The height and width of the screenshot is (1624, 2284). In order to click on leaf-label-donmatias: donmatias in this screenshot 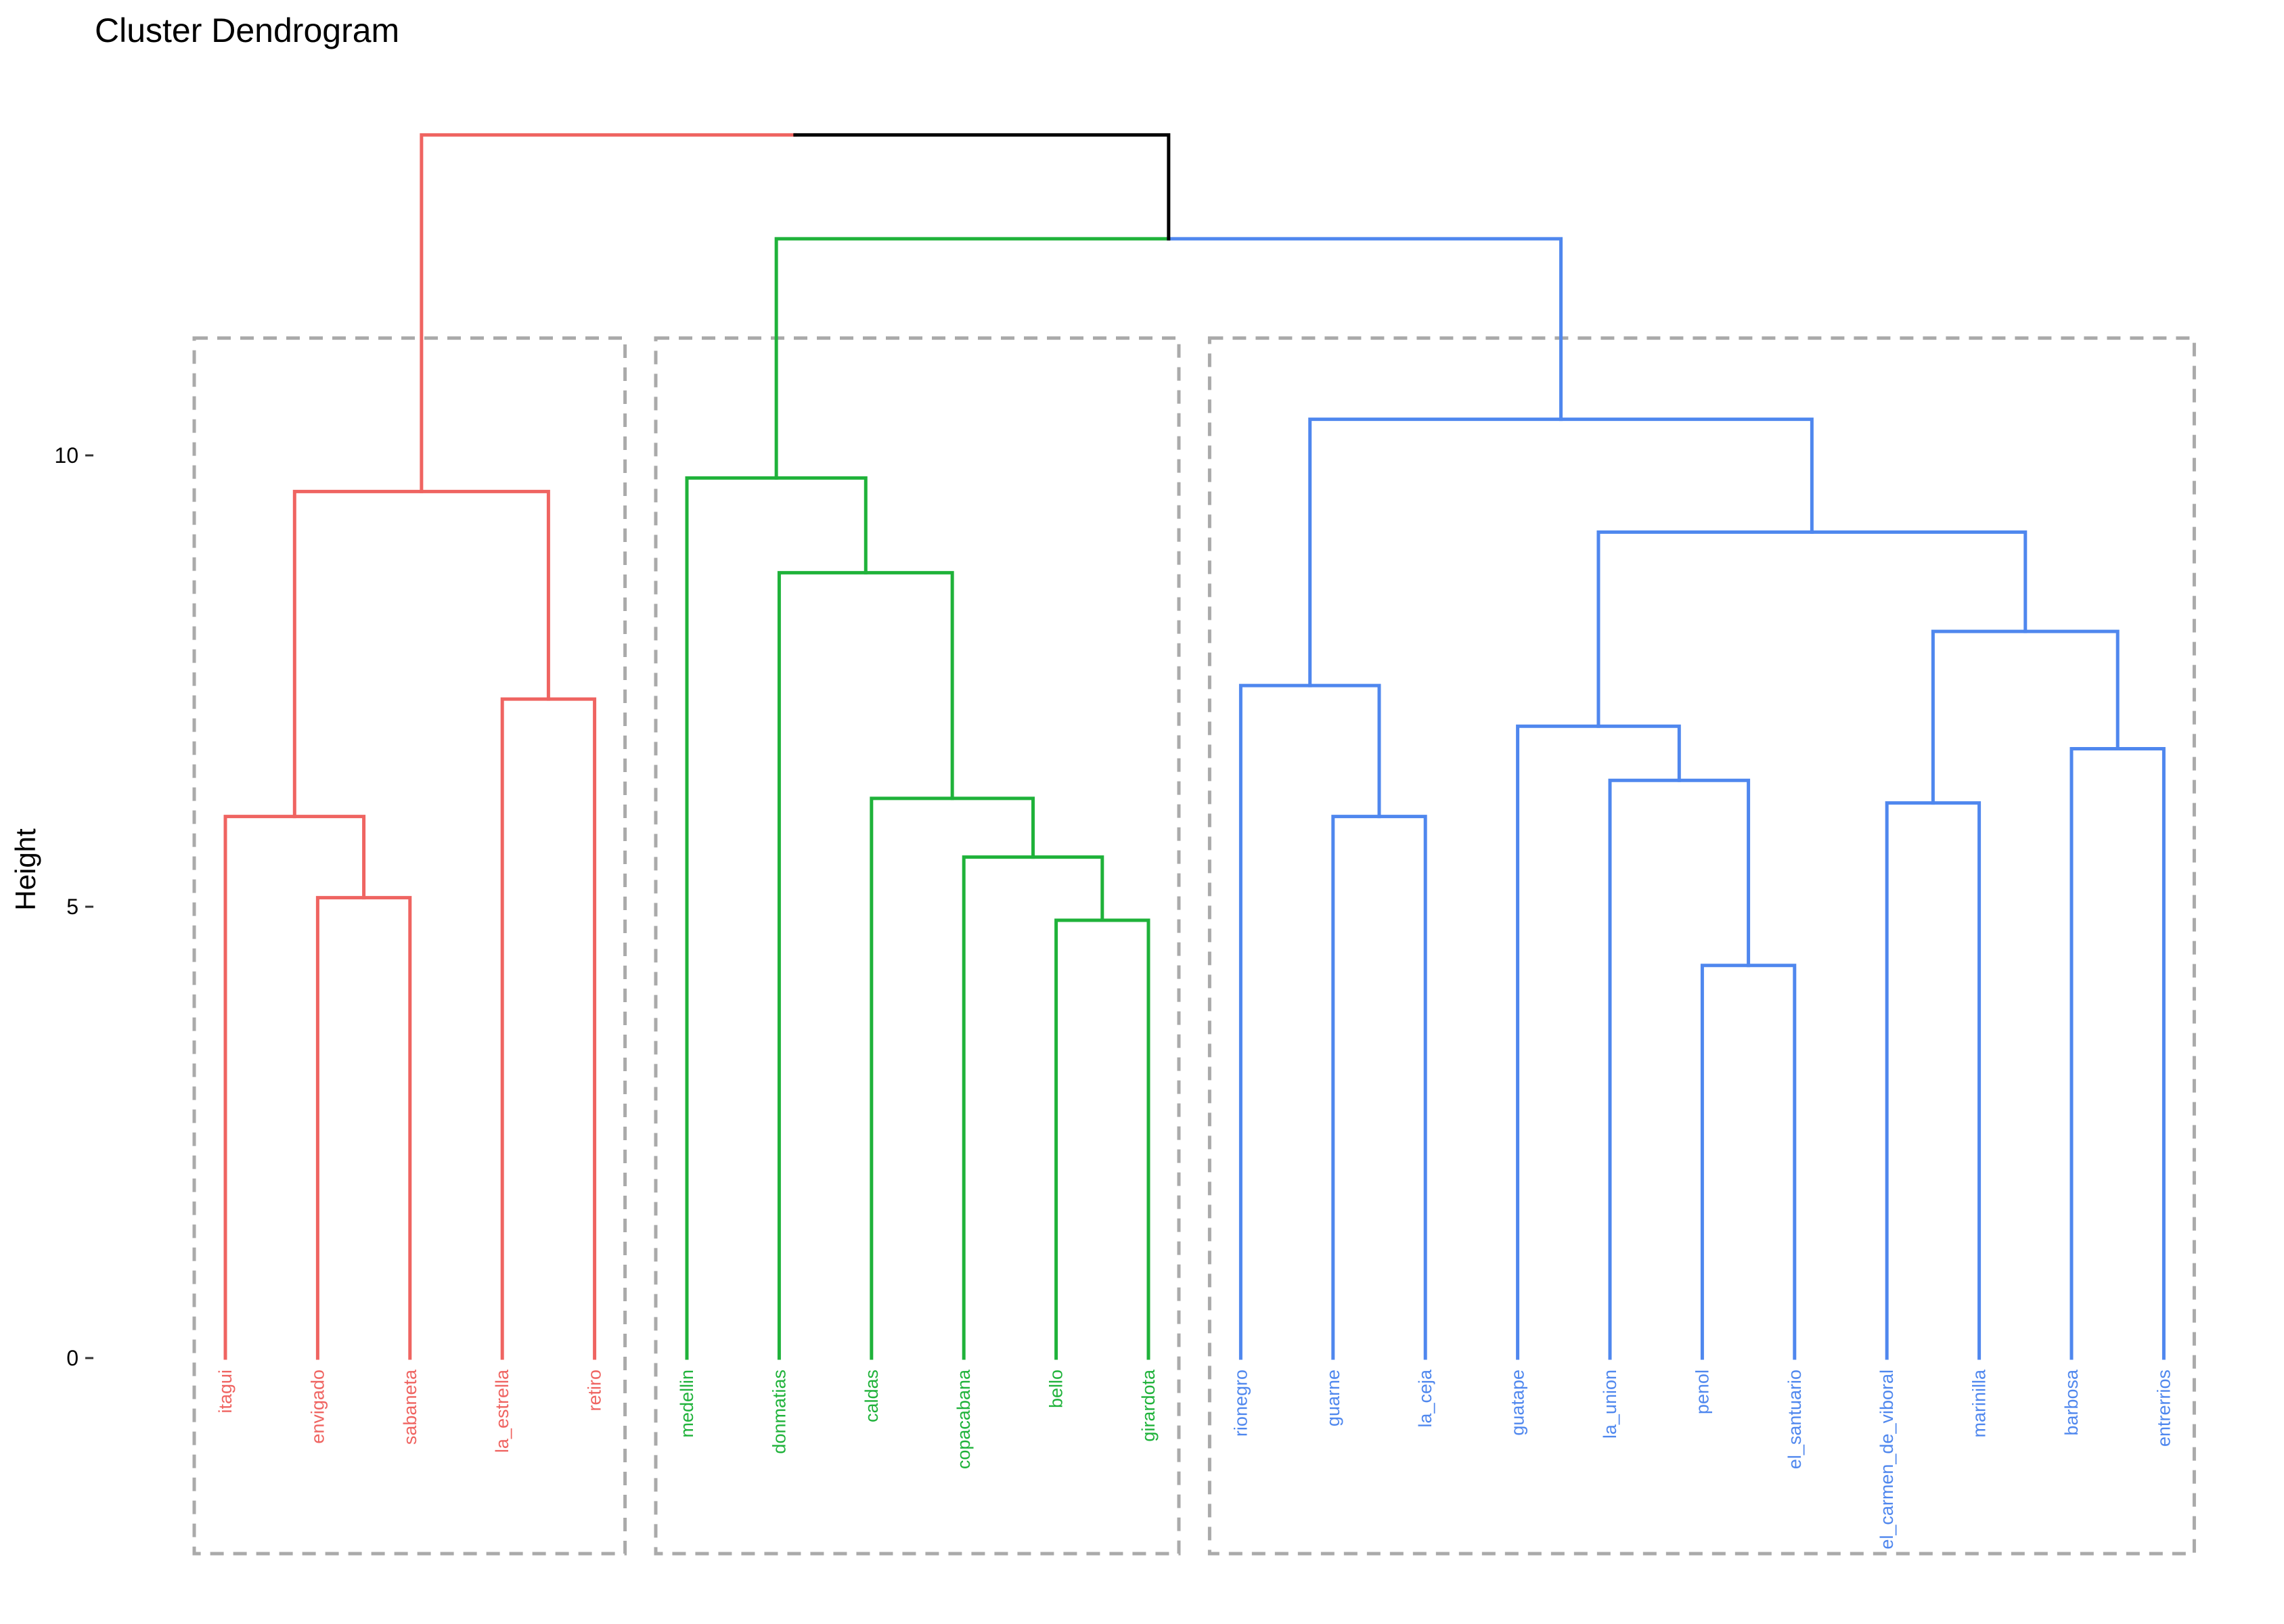, I will do `click(779, 1412)`.